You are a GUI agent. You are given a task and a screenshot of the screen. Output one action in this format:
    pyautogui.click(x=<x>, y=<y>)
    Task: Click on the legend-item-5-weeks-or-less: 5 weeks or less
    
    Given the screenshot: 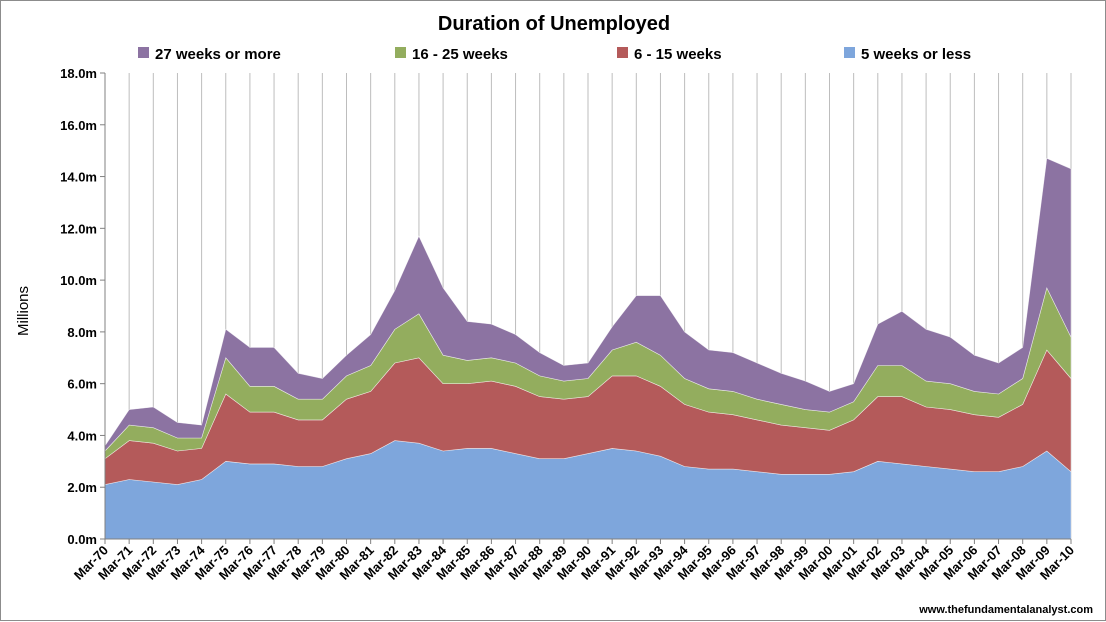 What is the action you would take?
    pyautogui.click(x=907, y=54)
    